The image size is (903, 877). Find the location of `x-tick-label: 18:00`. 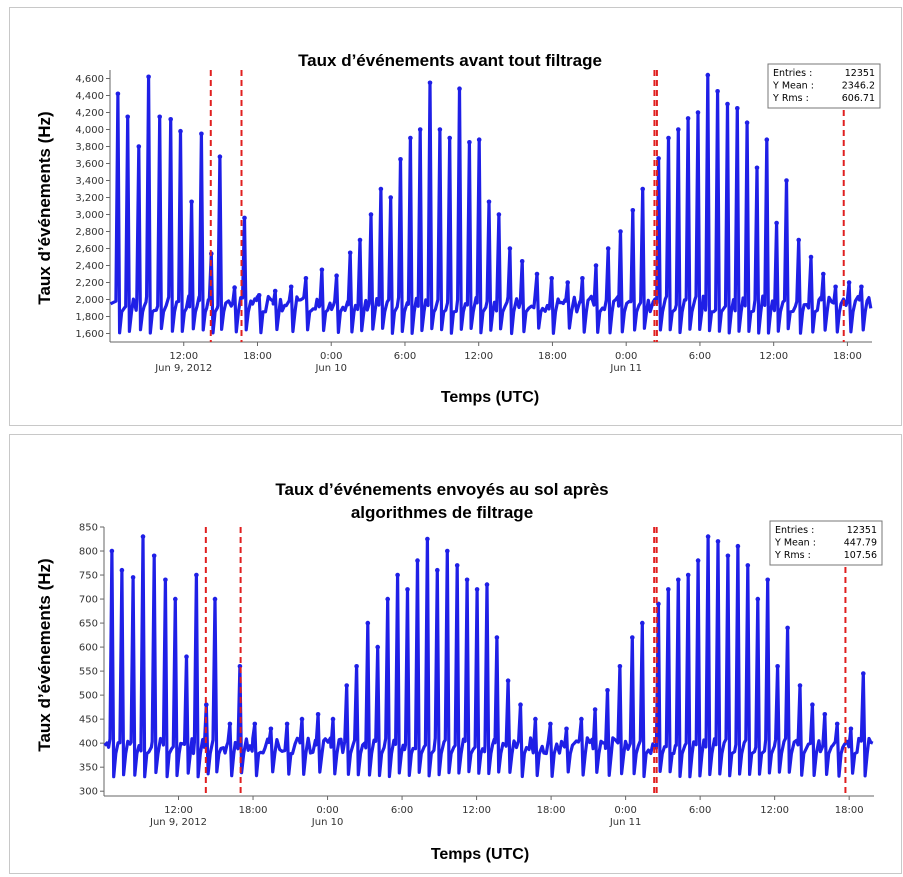

x-tick-label: 18:00 is located at coordinates (847, 356).